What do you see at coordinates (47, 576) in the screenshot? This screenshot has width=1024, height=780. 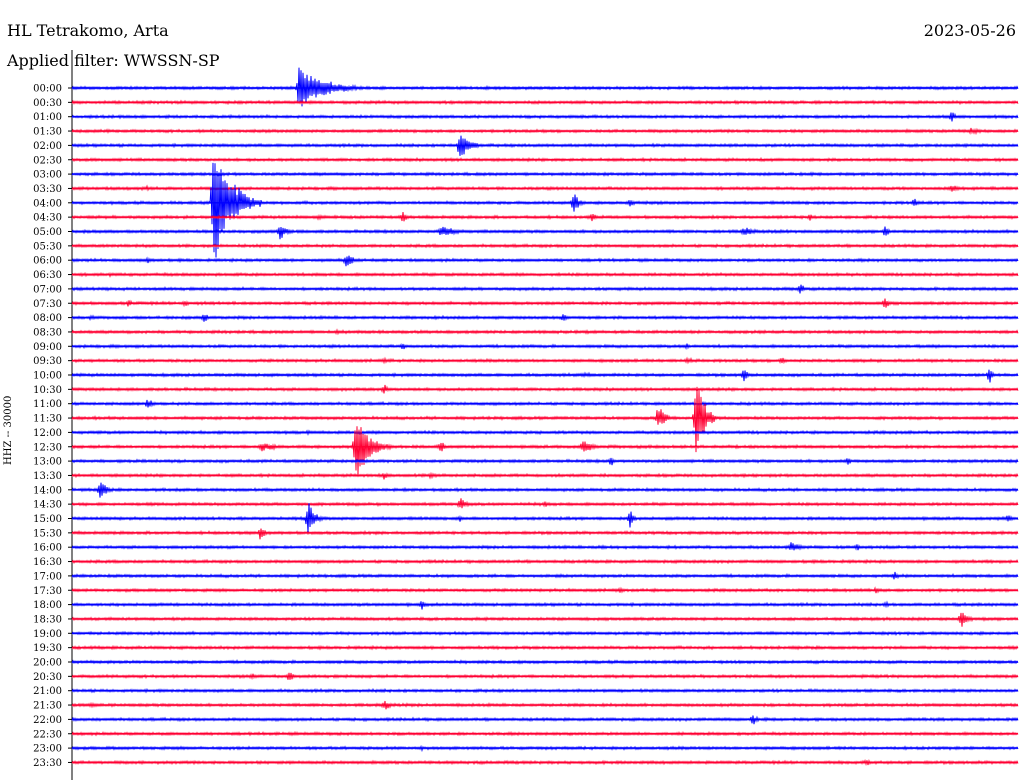 I see `y-tick-label: 17:00` at bounding box center [47, 576].